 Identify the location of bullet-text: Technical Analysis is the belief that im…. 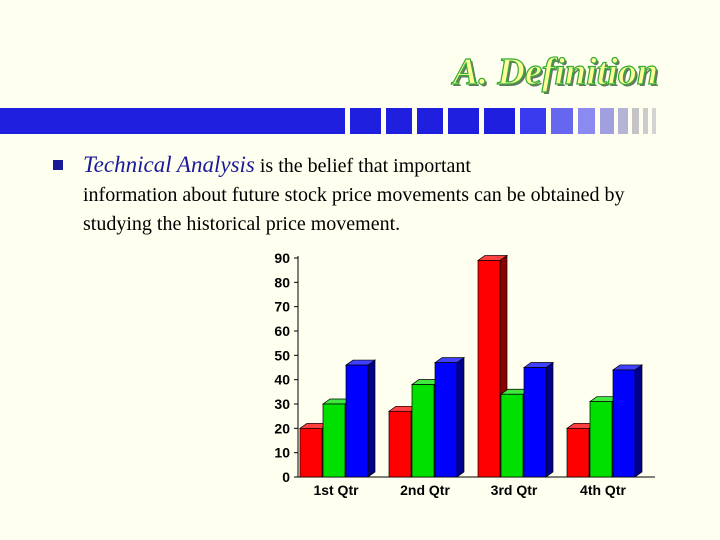
(383, 194).